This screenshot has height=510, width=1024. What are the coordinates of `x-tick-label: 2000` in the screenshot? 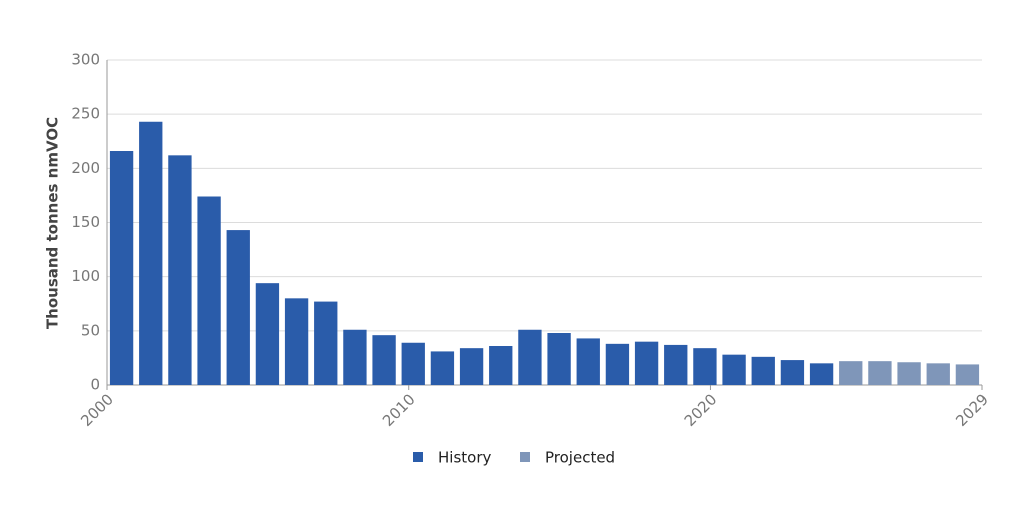 It's located at (97, 410).